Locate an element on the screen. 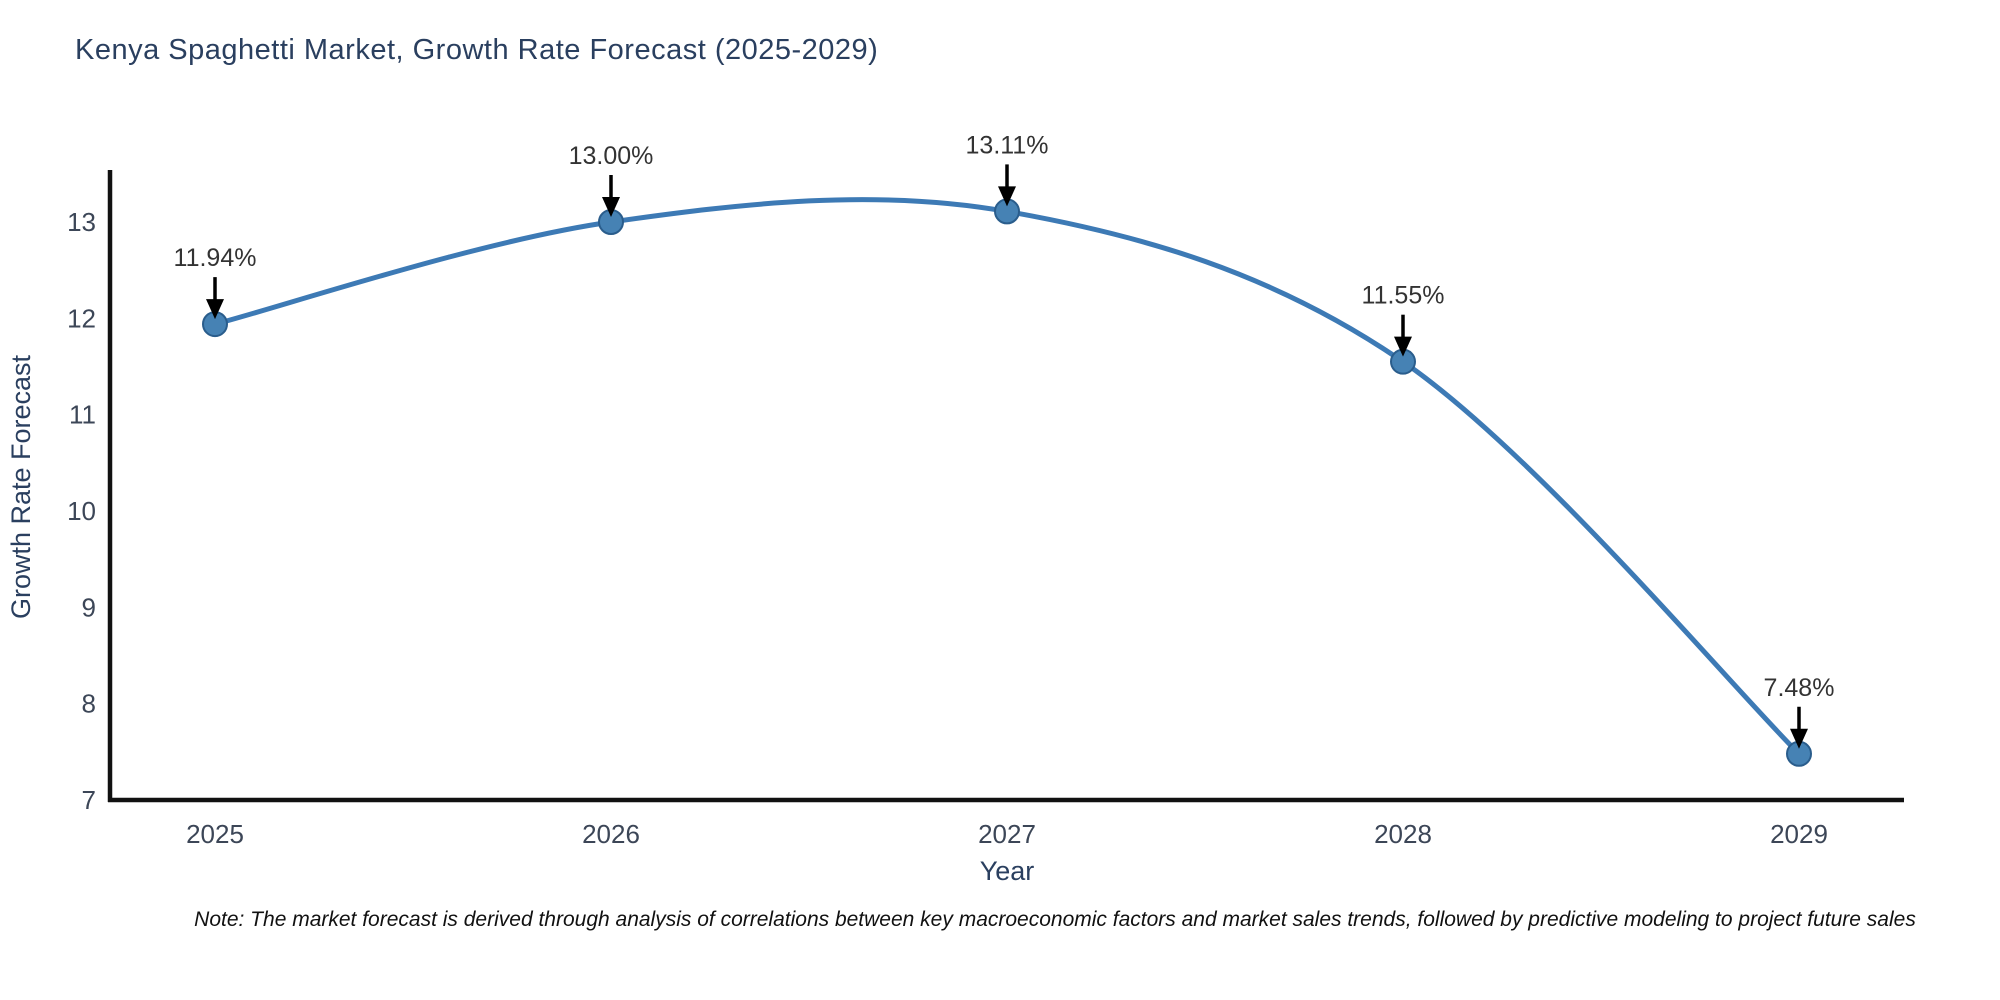  x-tick-label: 2028 is located at coordinates (1403, 834).